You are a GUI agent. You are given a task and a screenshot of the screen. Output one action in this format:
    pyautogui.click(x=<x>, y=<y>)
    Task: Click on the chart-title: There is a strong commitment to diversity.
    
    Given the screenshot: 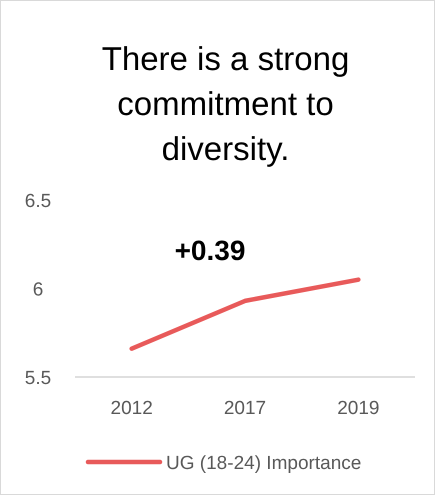 What is the action you would take?
    pyautogui.click(x=226, y=103)
    